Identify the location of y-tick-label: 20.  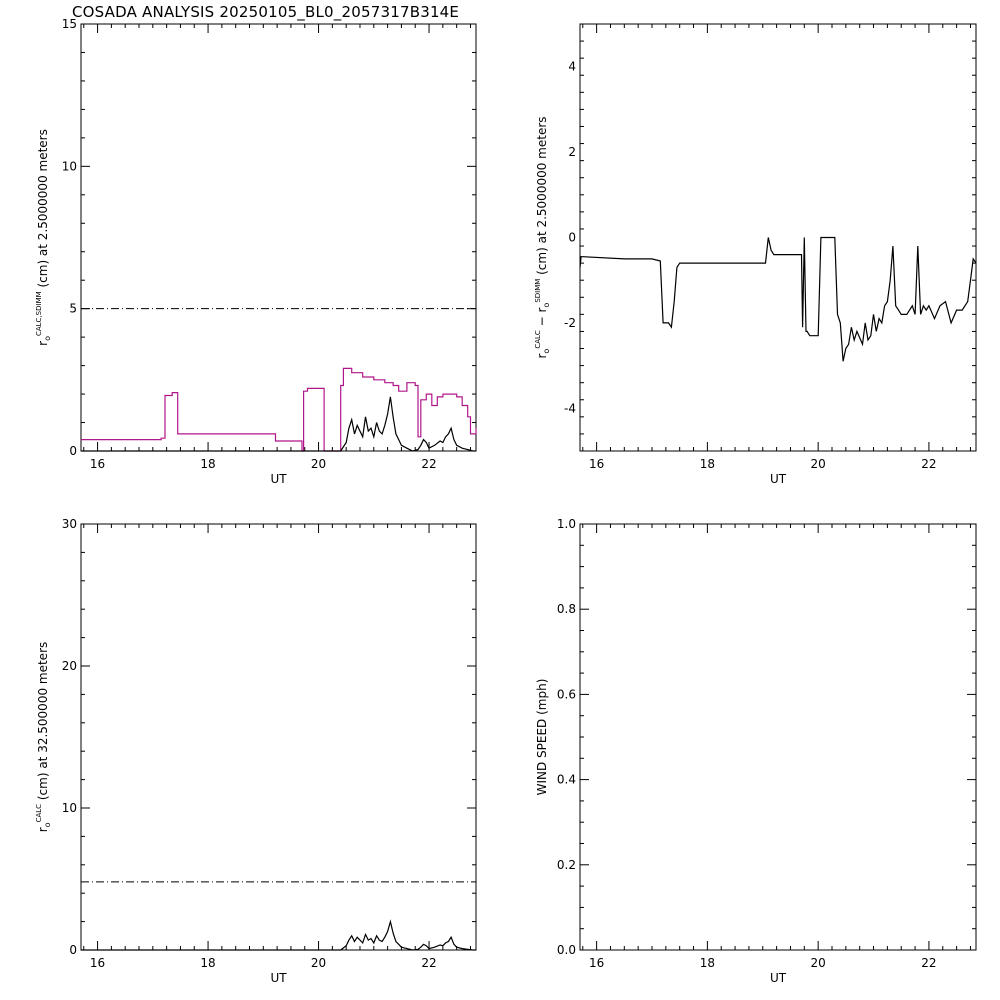
(69, 666).